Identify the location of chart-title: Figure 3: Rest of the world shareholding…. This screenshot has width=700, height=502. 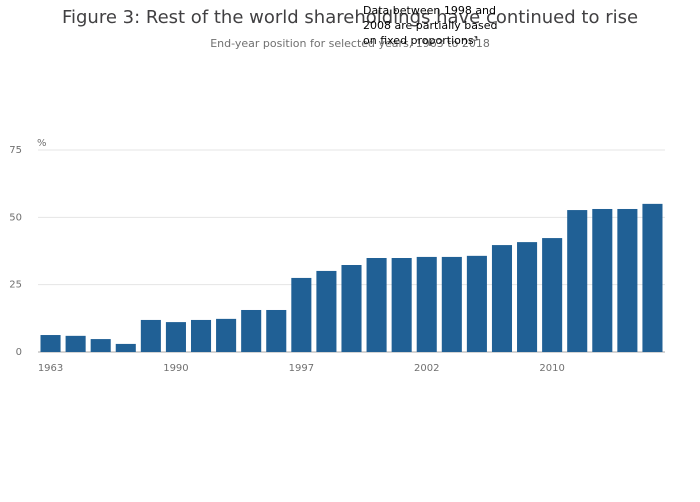
(350, 17).